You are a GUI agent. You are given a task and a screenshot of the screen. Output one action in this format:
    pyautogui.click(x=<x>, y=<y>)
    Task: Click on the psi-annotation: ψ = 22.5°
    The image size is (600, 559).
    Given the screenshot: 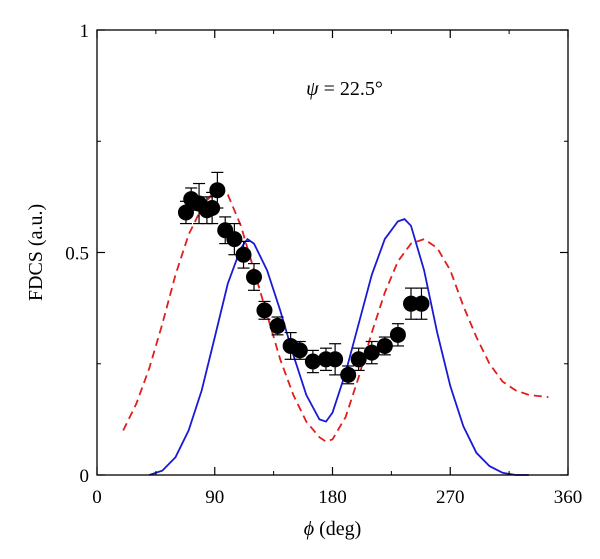 What is the action you would take?
    pyautogui.click(x=344, y=89)
    